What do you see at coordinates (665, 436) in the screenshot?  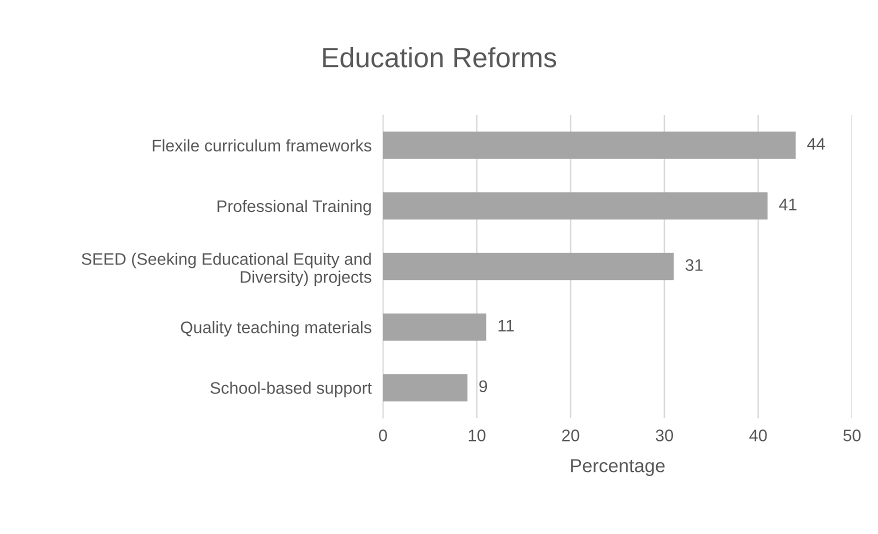 I see `x-tick-label: 30` at bounding box center [665, 436].